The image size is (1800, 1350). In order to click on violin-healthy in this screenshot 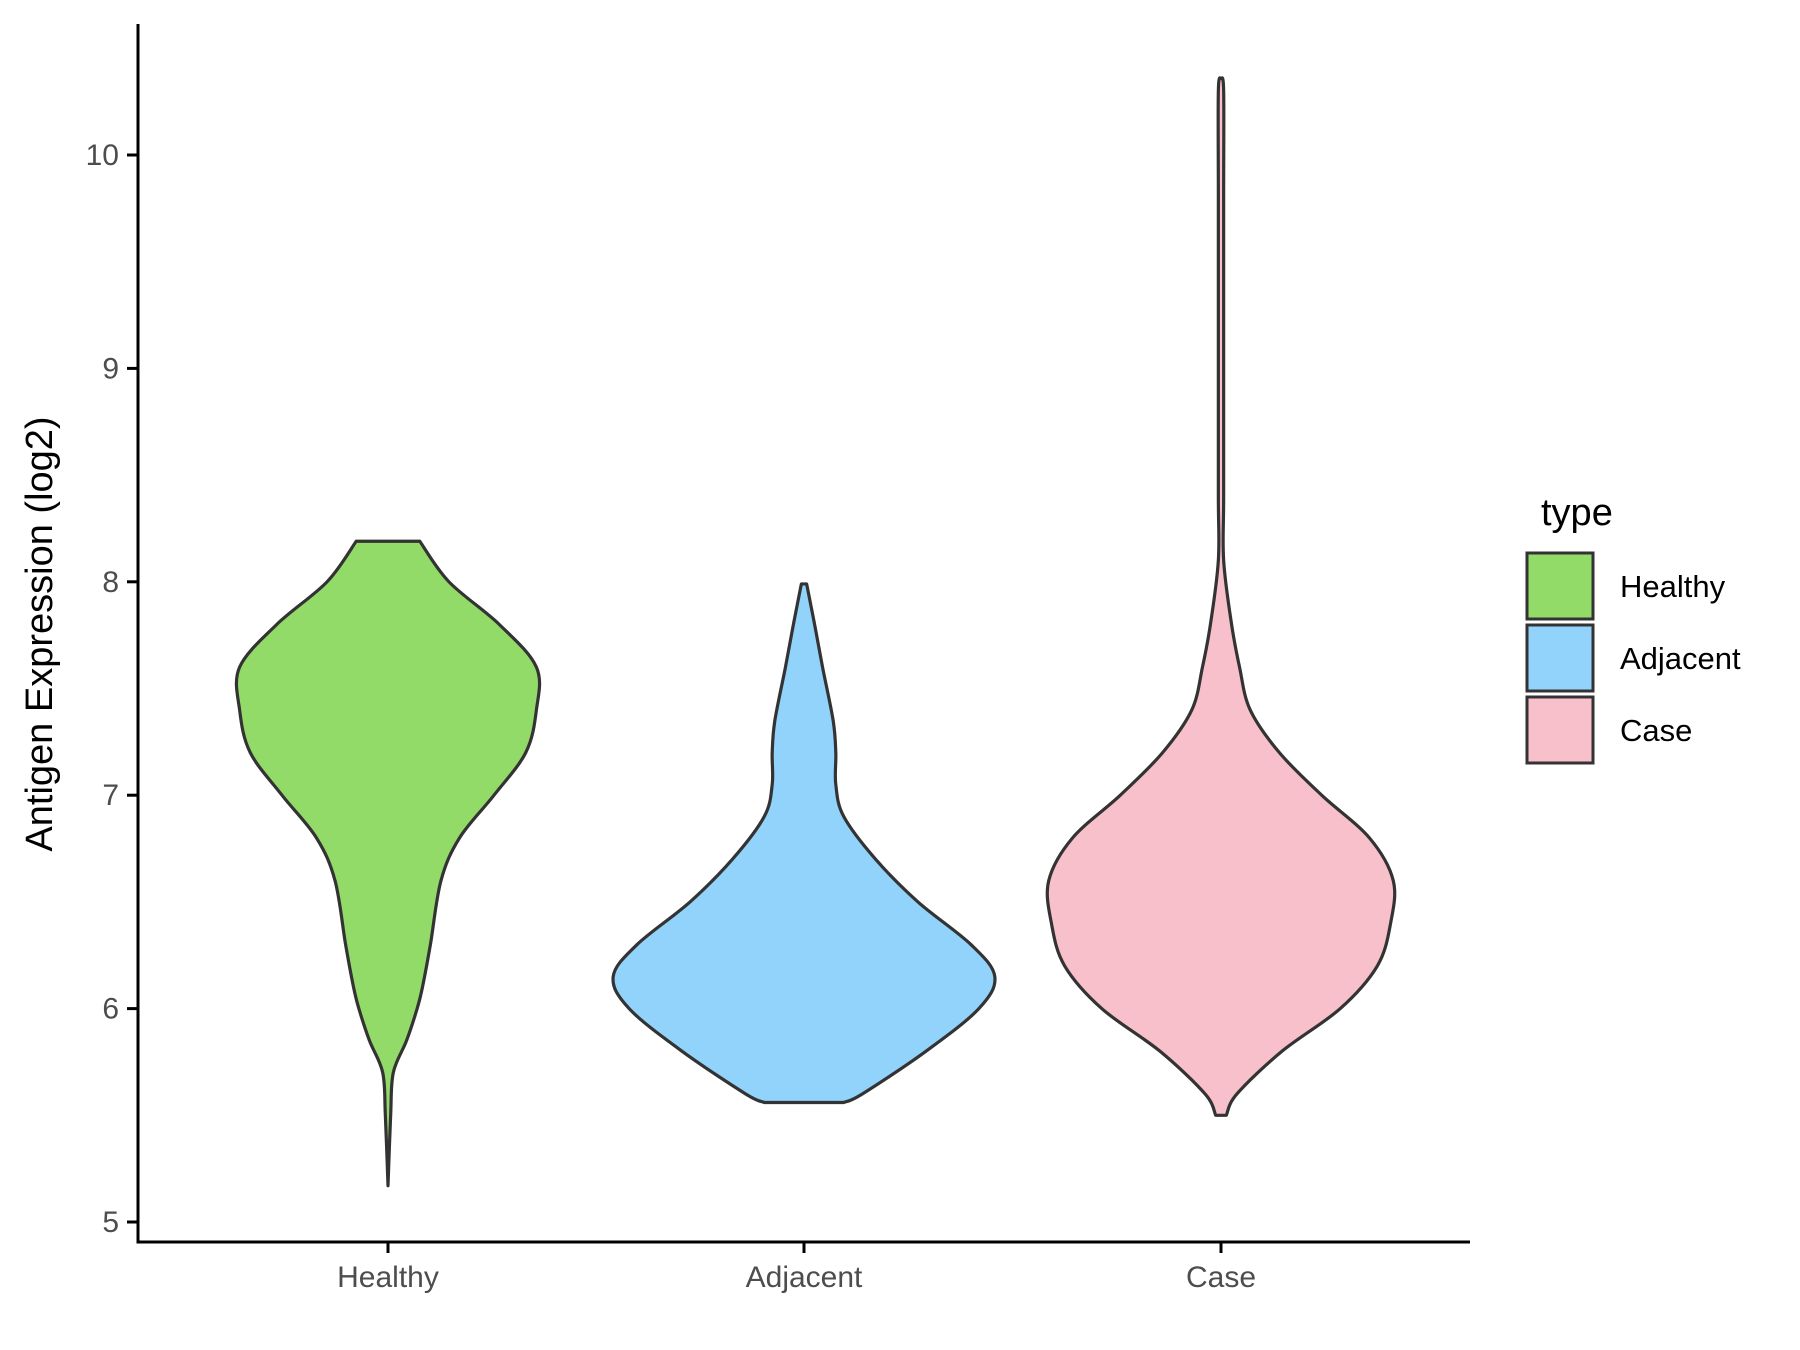, I will do `click(388, 863)`.